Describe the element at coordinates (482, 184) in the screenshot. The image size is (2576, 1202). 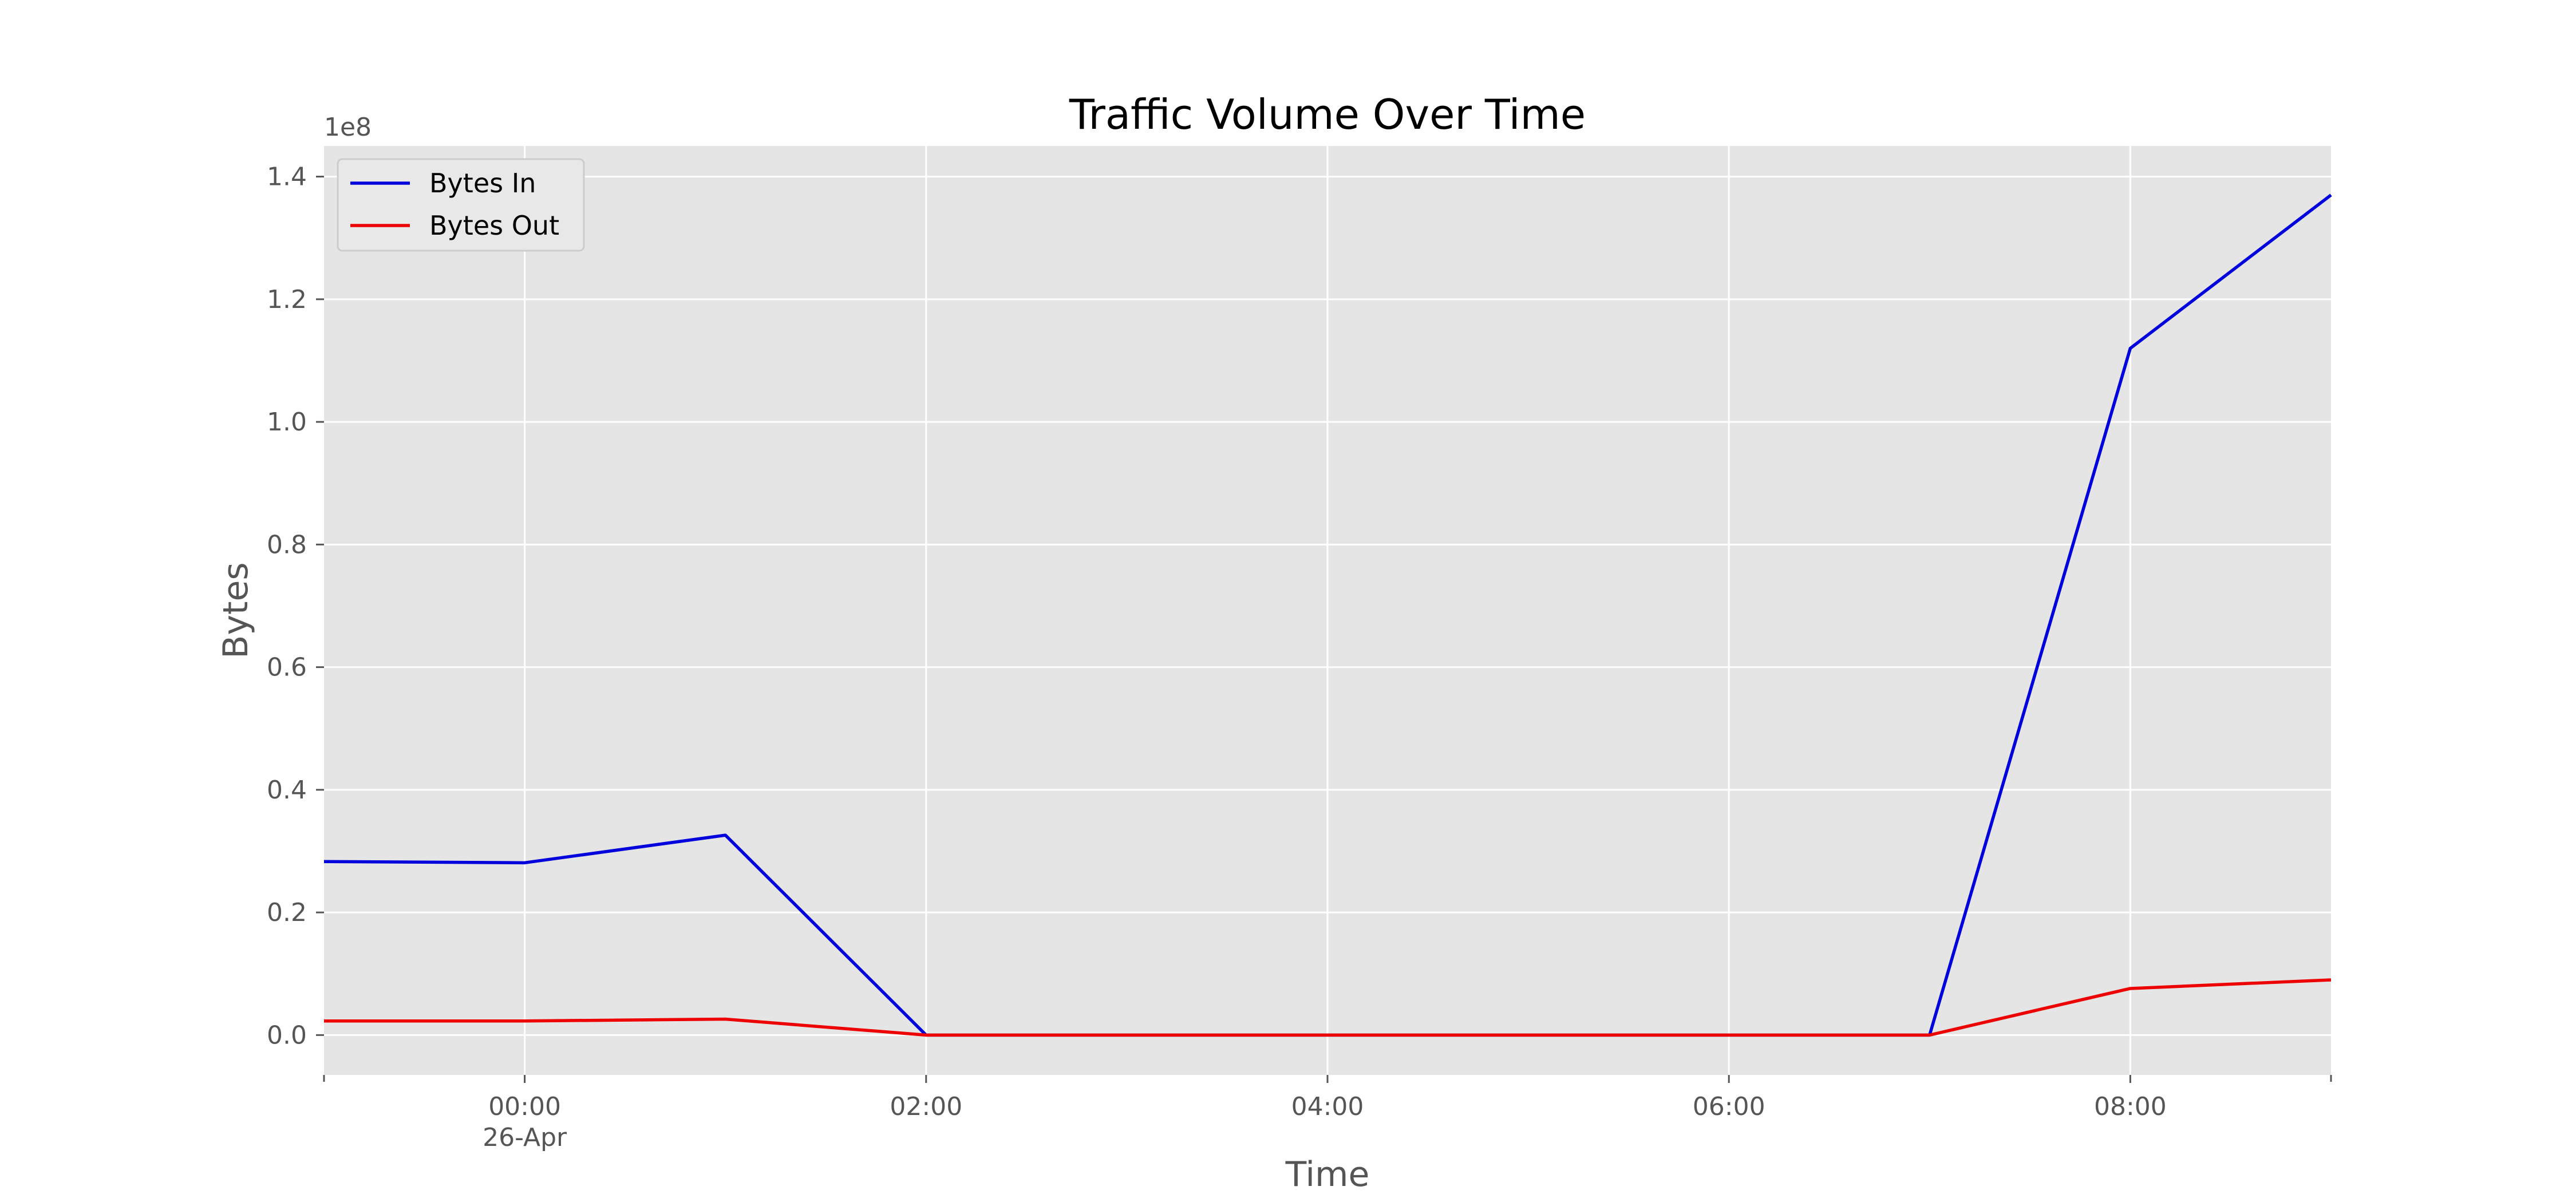
I see `legend-entry: Bytes In` at that location.